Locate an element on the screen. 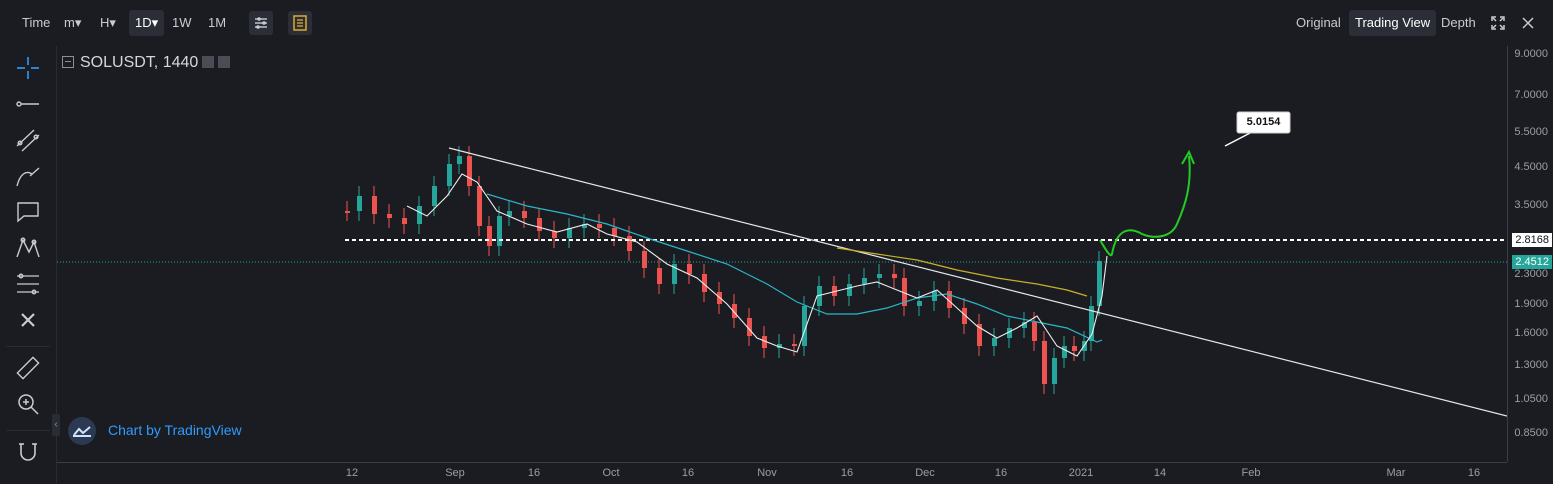 This screenshot has height=484, width=1553. price-tick: 0.8500 is located at coordinates (1531, 433).